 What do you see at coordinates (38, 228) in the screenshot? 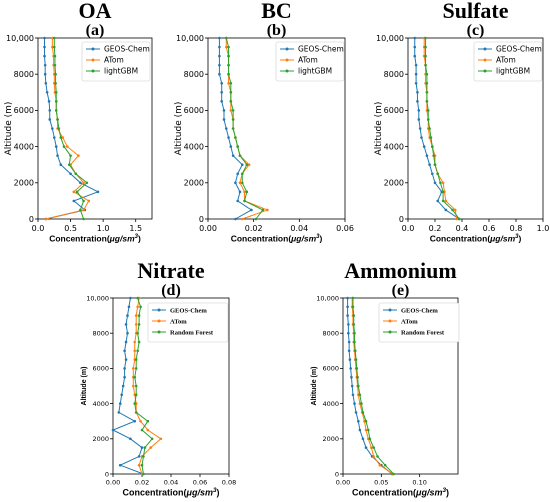
I see `x-tick-label: 0.0` at bounding box center [38, 228].